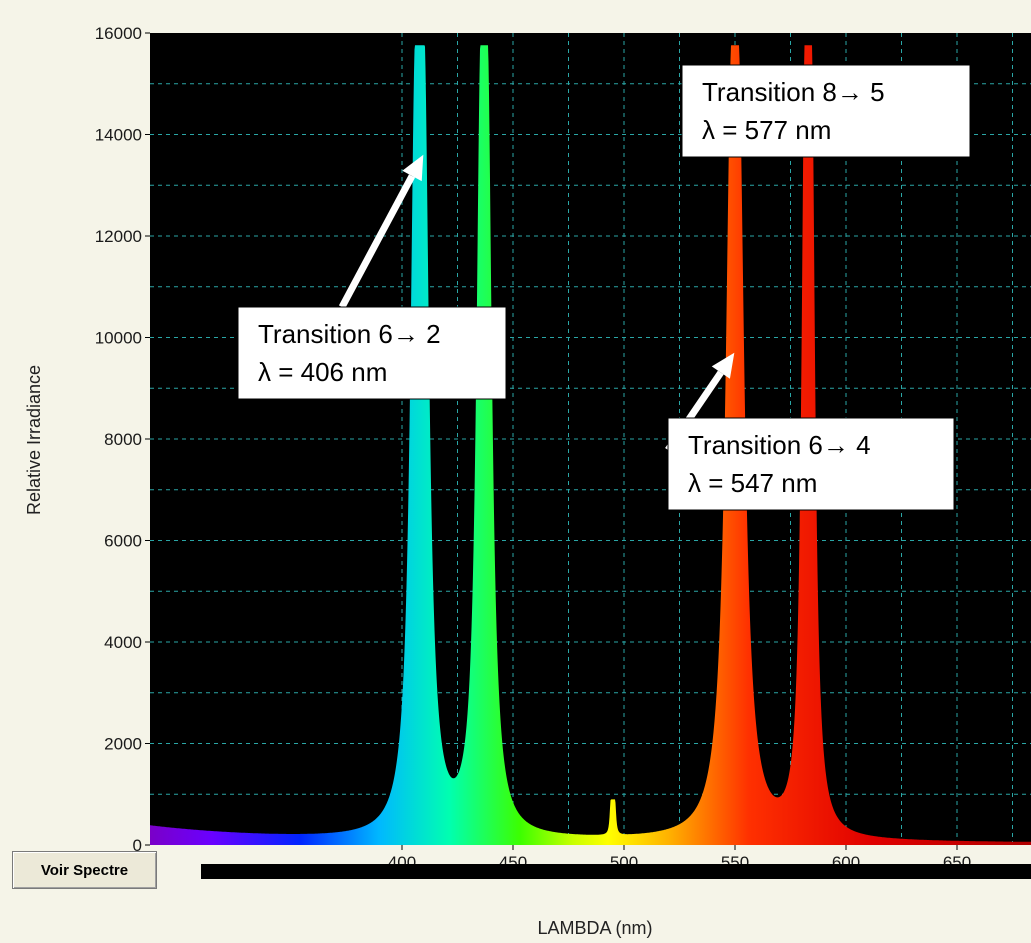 This screenshot has height=943, width=1031. I want to click on x-axis-title: LAMBDA (nm), so click(594, 928).